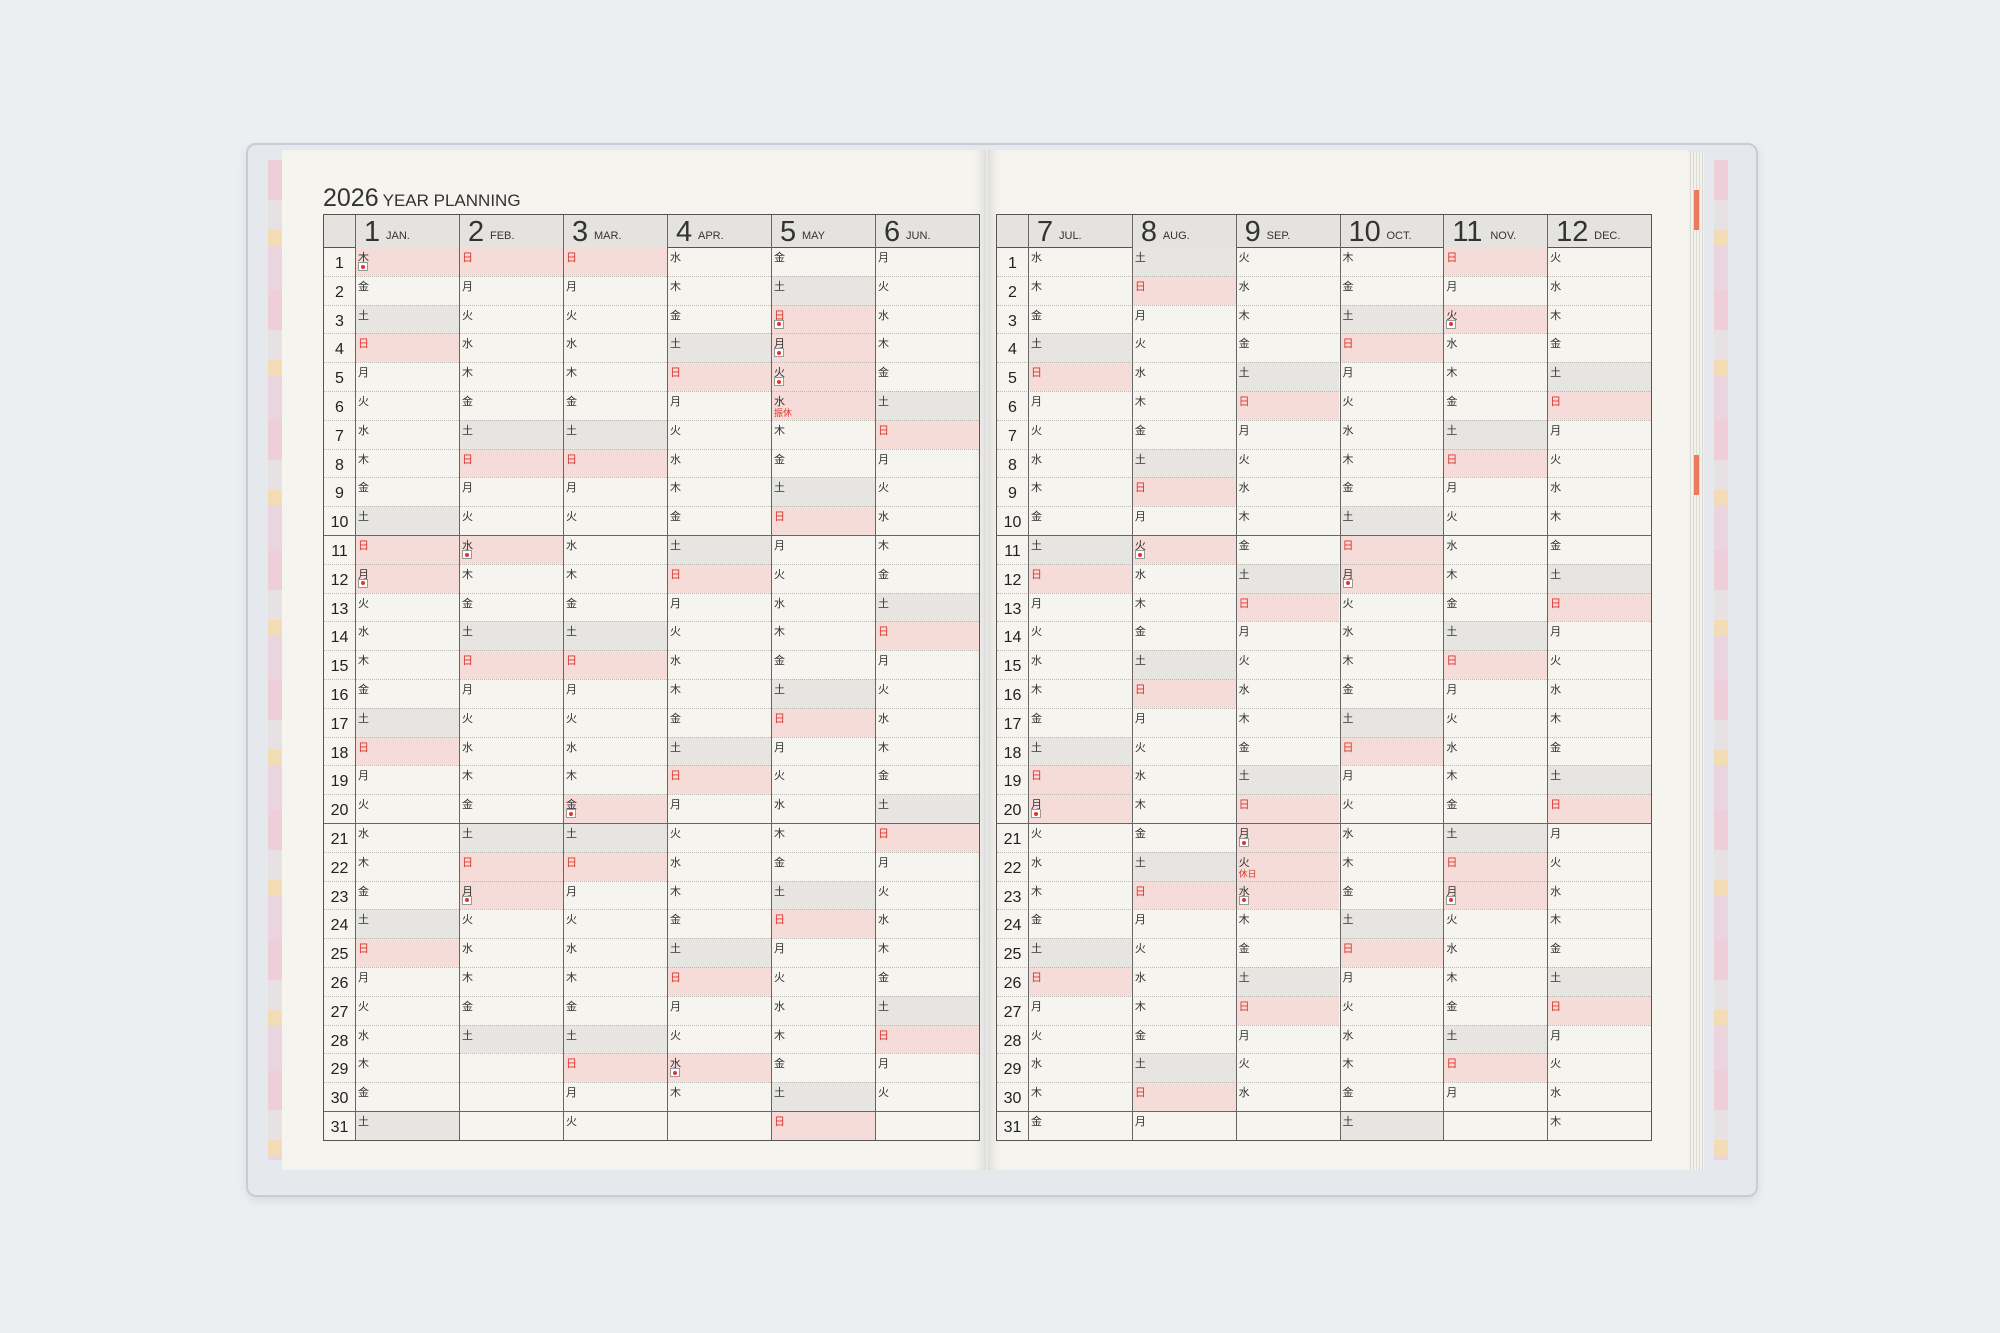  I want to click on month-abbr: SEP., so click(1278, 236).